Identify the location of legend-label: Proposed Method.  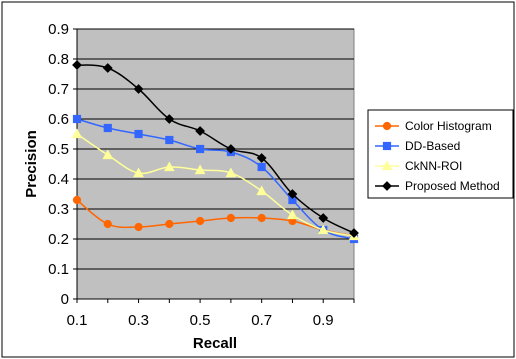
(452, 186).